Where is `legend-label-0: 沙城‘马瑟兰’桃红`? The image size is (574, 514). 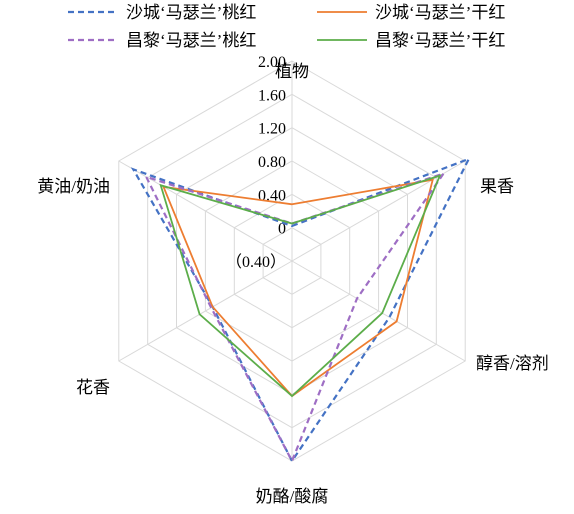 legend-label-0: 沙城‘马瑟兰’桃红 is located at coordinates (191, 12).